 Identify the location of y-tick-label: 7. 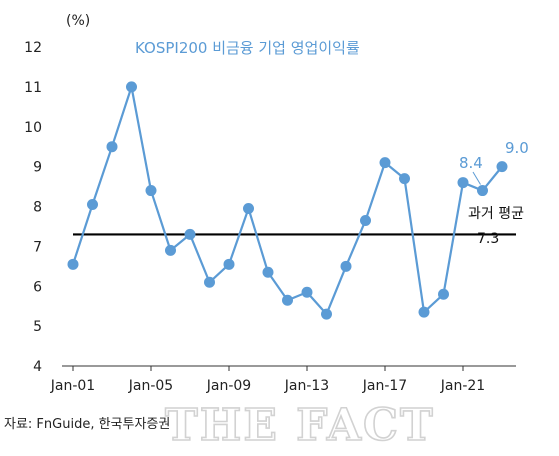
(37, 247).